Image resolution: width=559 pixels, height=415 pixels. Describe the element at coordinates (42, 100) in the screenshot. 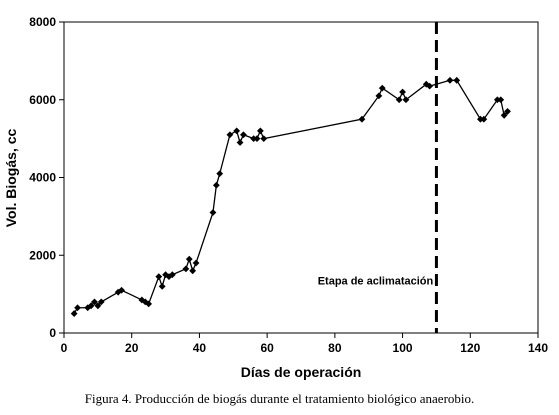

I see `y-tick-label: 6000` at that location.